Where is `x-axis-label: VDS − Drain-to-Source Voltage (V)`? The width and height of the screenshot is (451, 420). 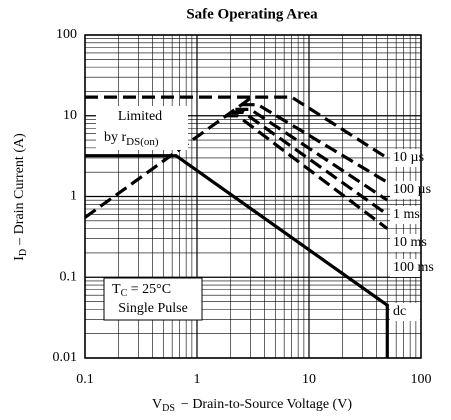
x-axis-label: VDS − Drain-to-Source Voltage (V) is located at coordinates (252, 405).